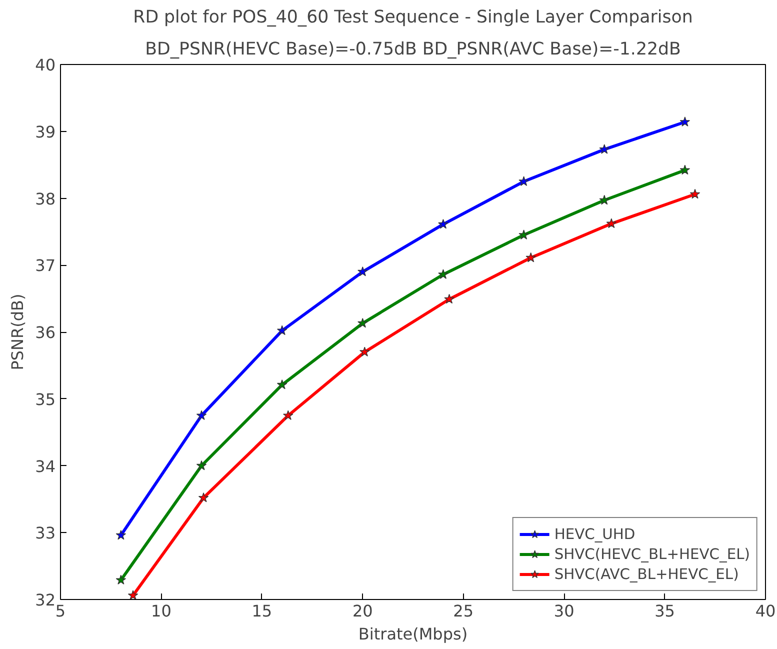  I want to click on x-tick-label: 5, so click(60, 611).